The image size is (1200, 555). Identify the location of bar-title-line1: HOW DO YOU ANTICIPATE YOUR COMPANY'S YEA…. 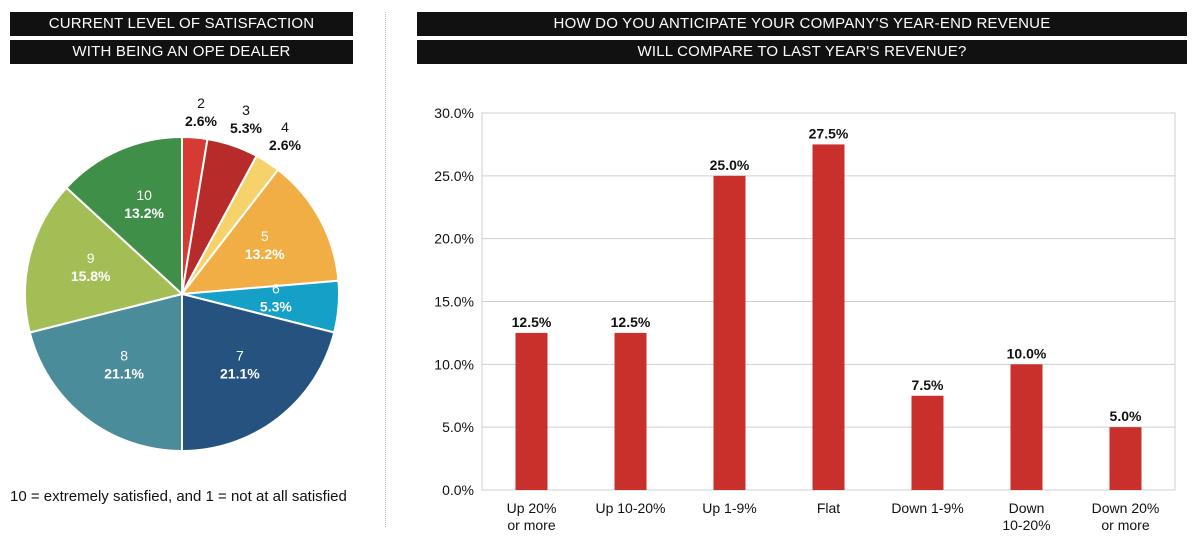
(802, 24).